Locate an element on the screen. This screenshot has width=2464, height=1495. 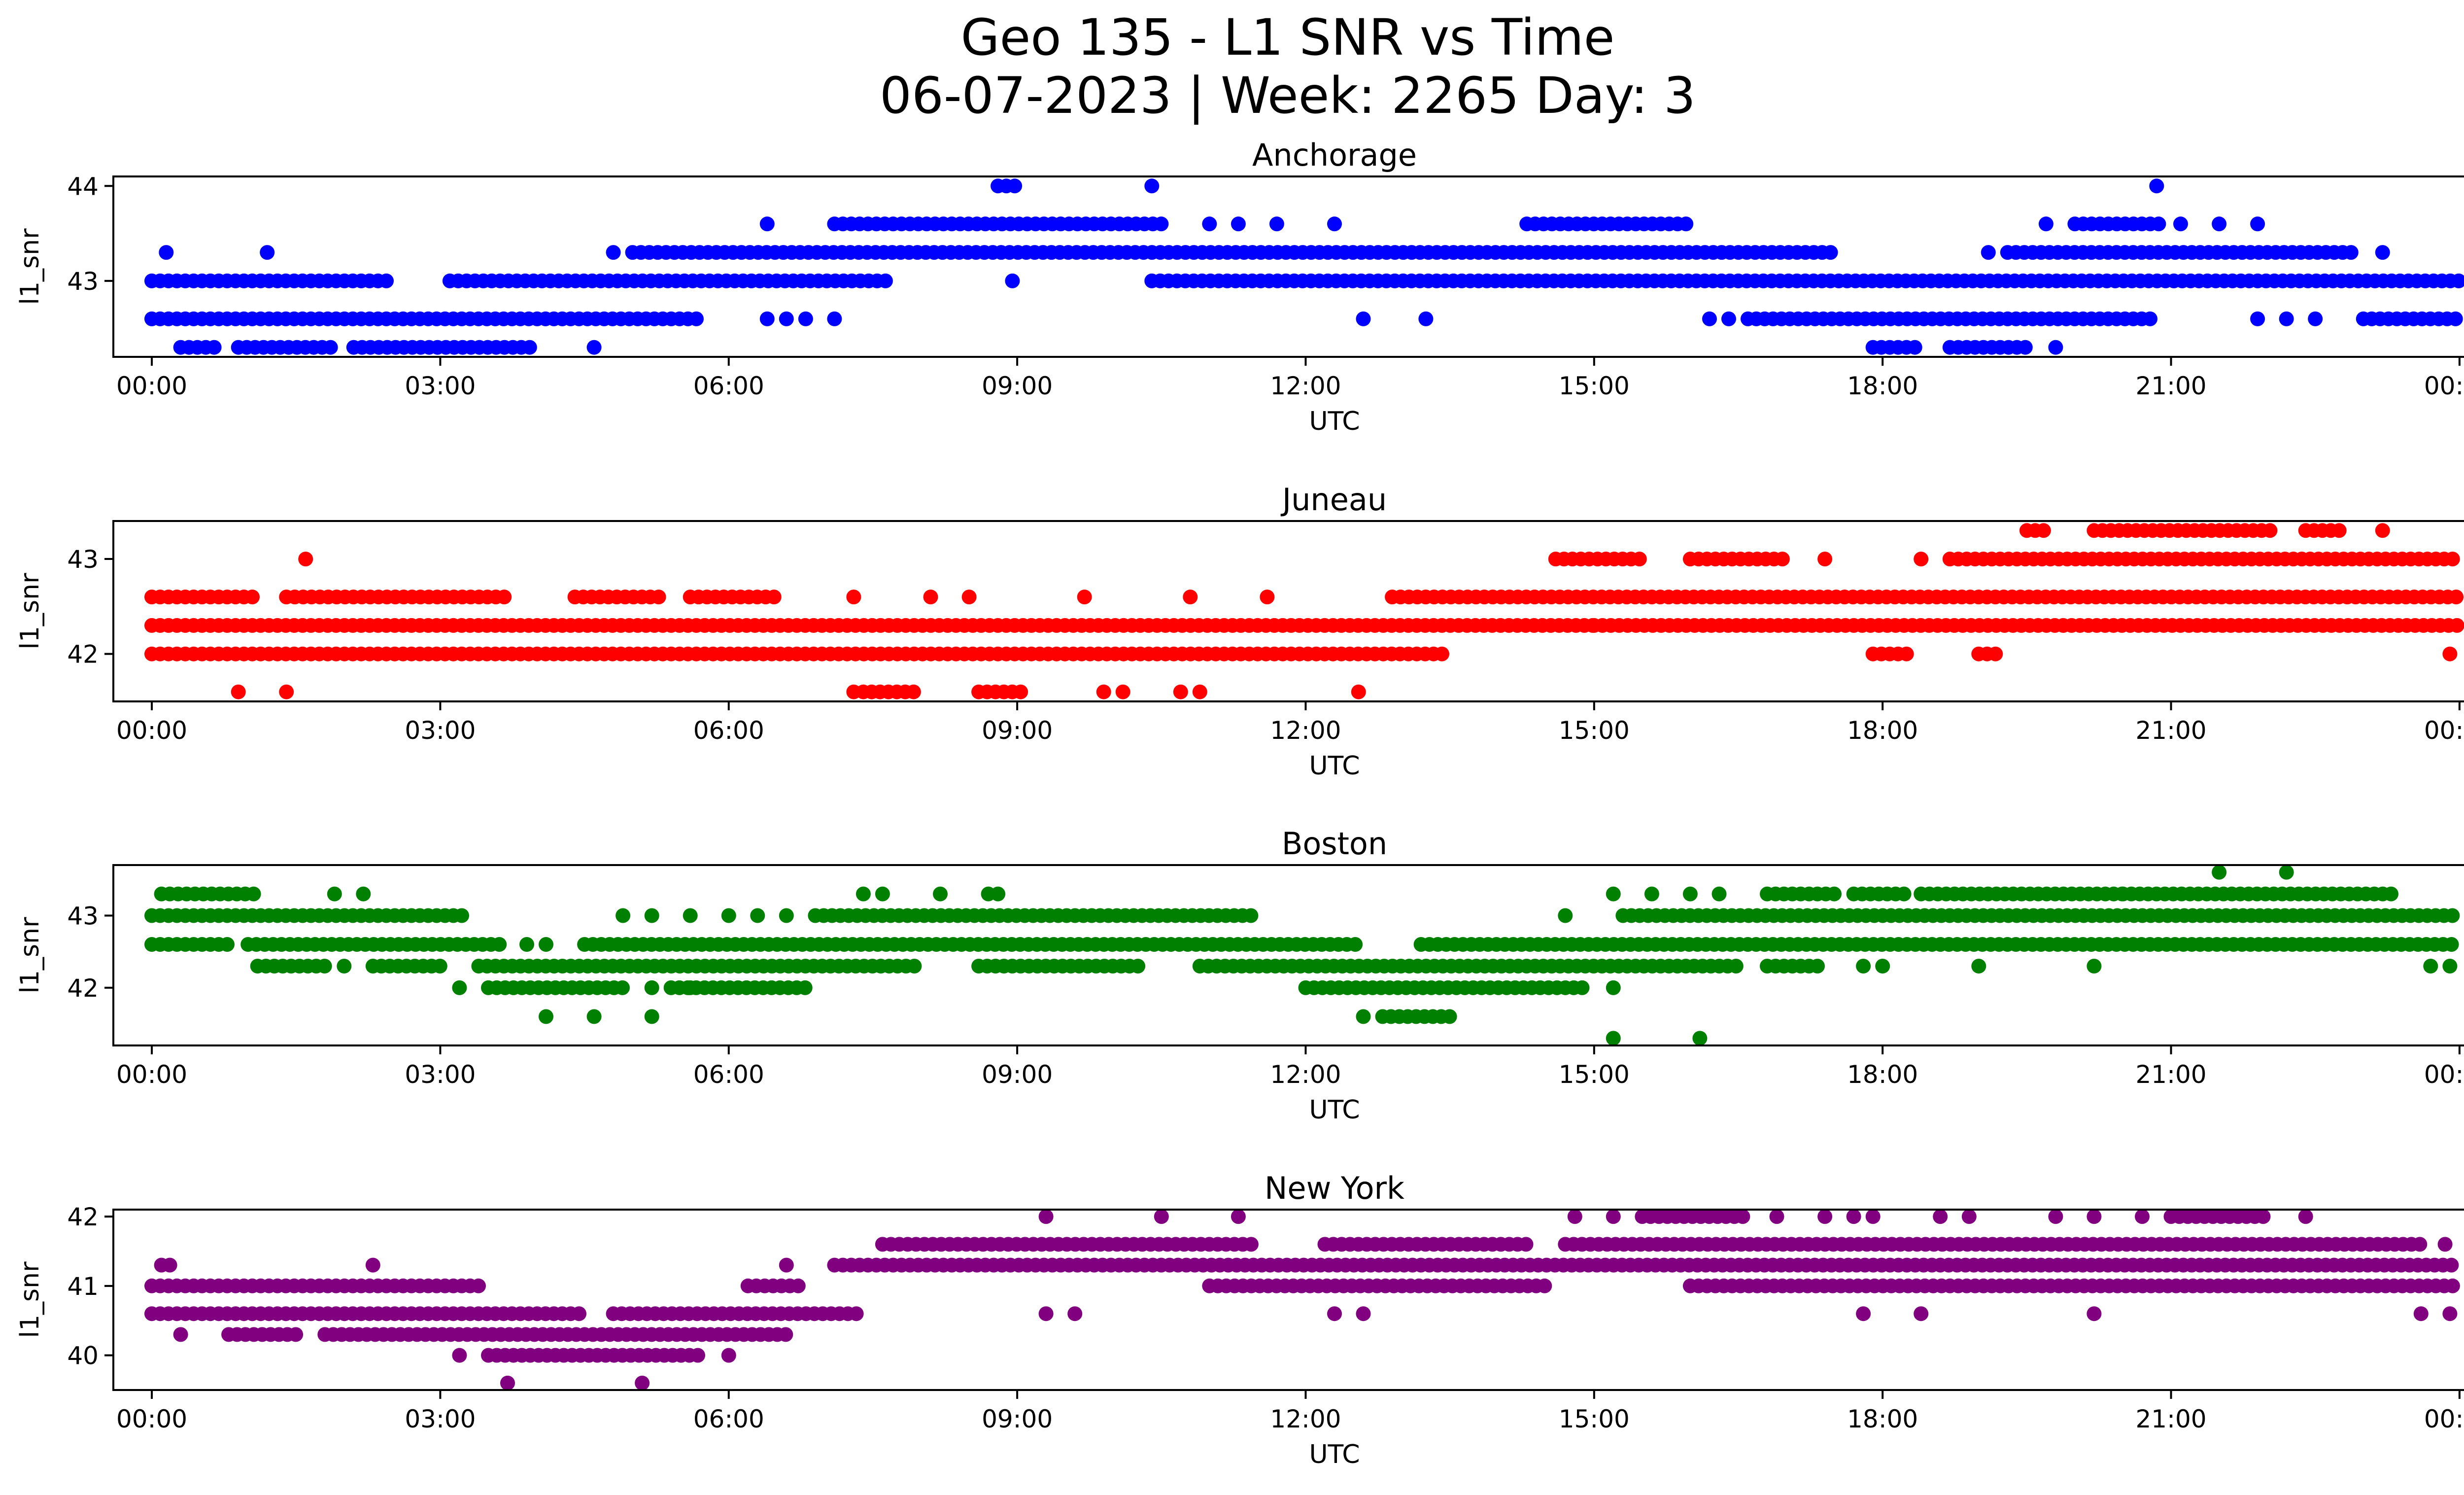
x-tick-label: 21:00 is located at coordinates (2170, 730).